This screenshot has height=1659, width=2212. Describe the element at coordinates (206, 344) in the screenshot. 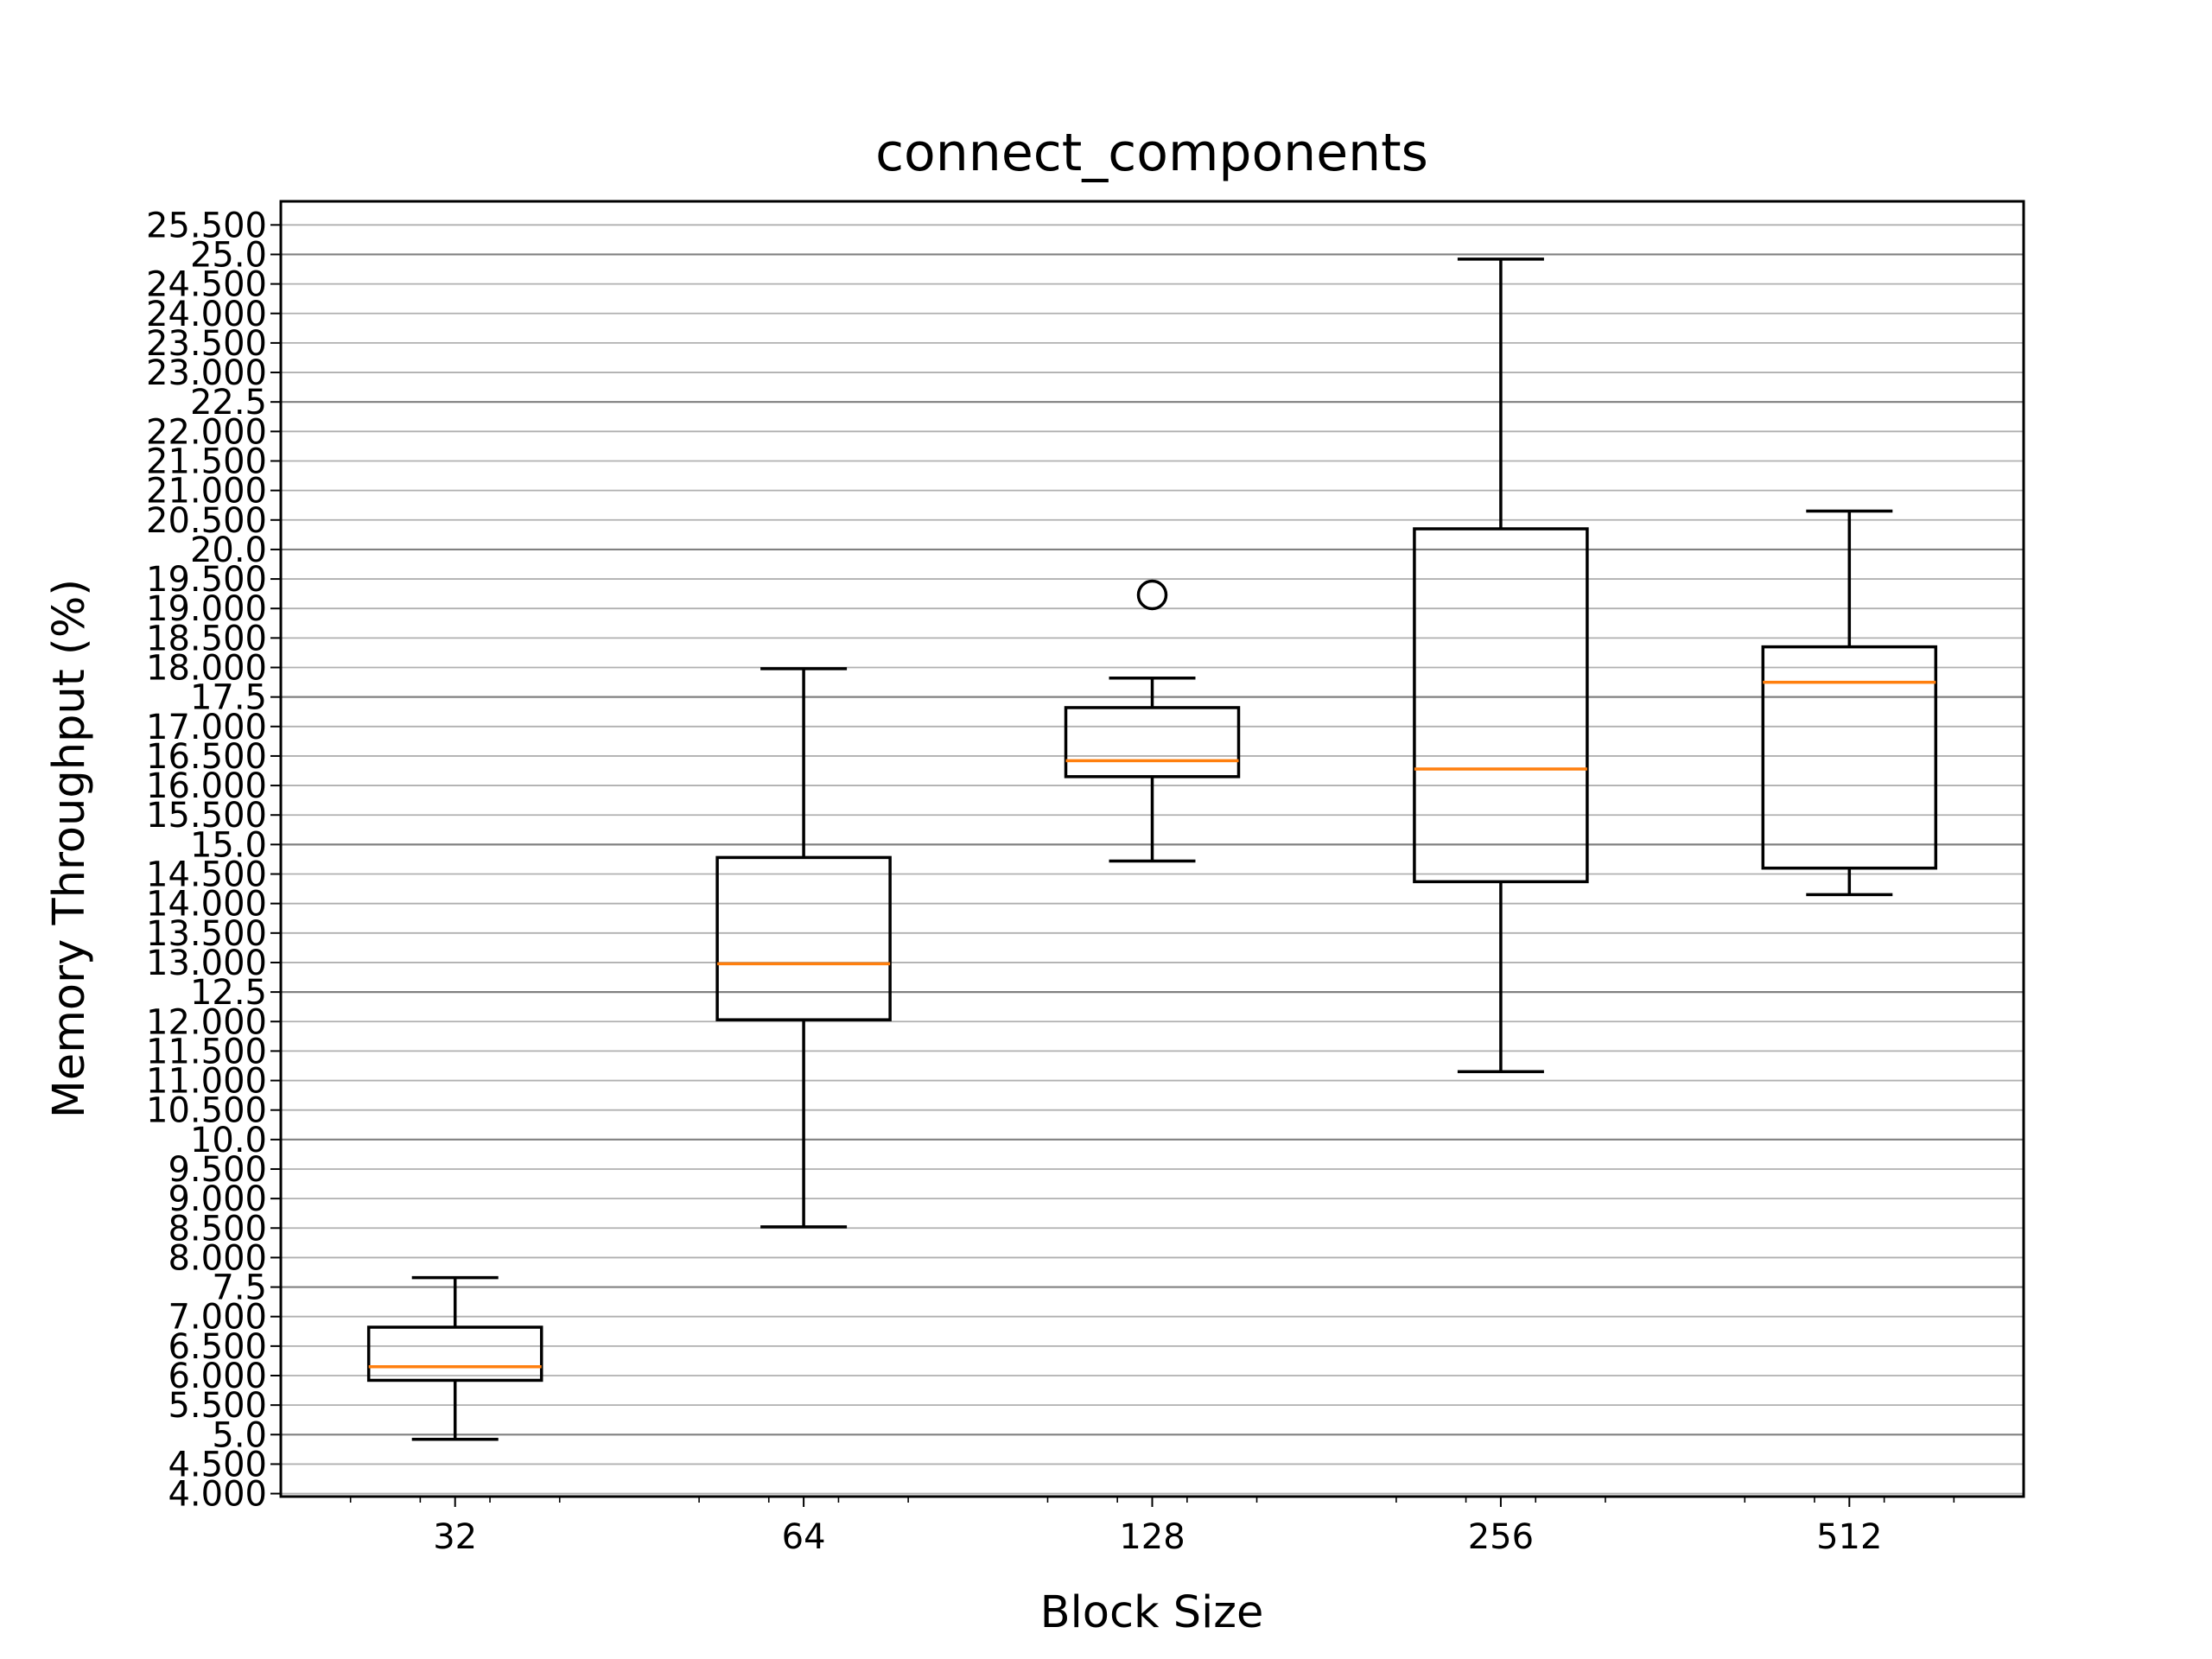

I see `y-tick-label: 23.500` at that location.